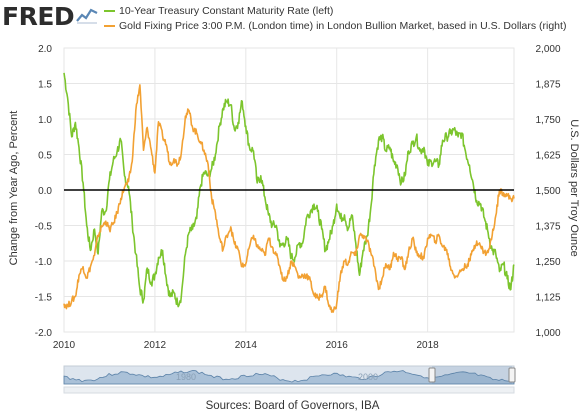  Describe the element at coordinates (38, 16) in the screenshot. I see `fred-logo: FRED` at that location.